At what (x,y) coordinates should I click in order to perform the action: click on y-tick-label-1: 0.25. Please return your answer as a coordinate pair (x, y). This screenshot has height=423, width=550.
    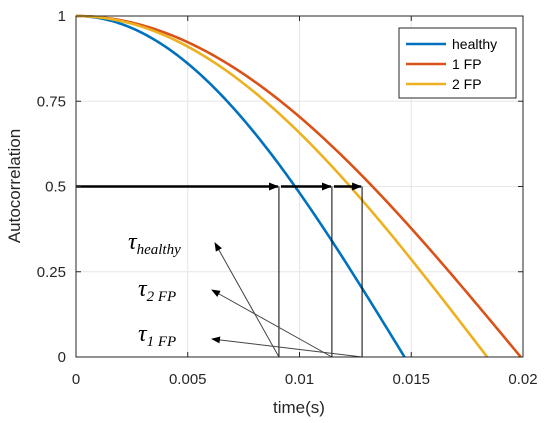
    Looking at the image, I should click on (51, 272).